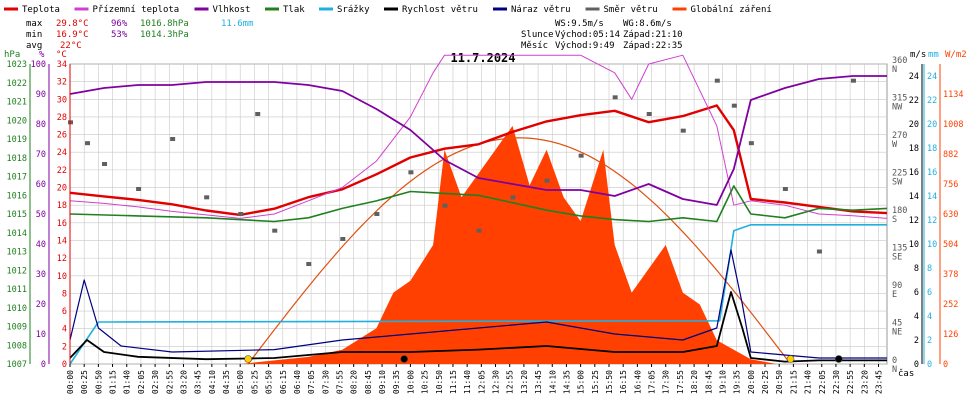 The image size is (966, 400). Describe the element at coordinates (62, 206) in the screenshot. I see `axis-temperature-tick: 18` at that location.